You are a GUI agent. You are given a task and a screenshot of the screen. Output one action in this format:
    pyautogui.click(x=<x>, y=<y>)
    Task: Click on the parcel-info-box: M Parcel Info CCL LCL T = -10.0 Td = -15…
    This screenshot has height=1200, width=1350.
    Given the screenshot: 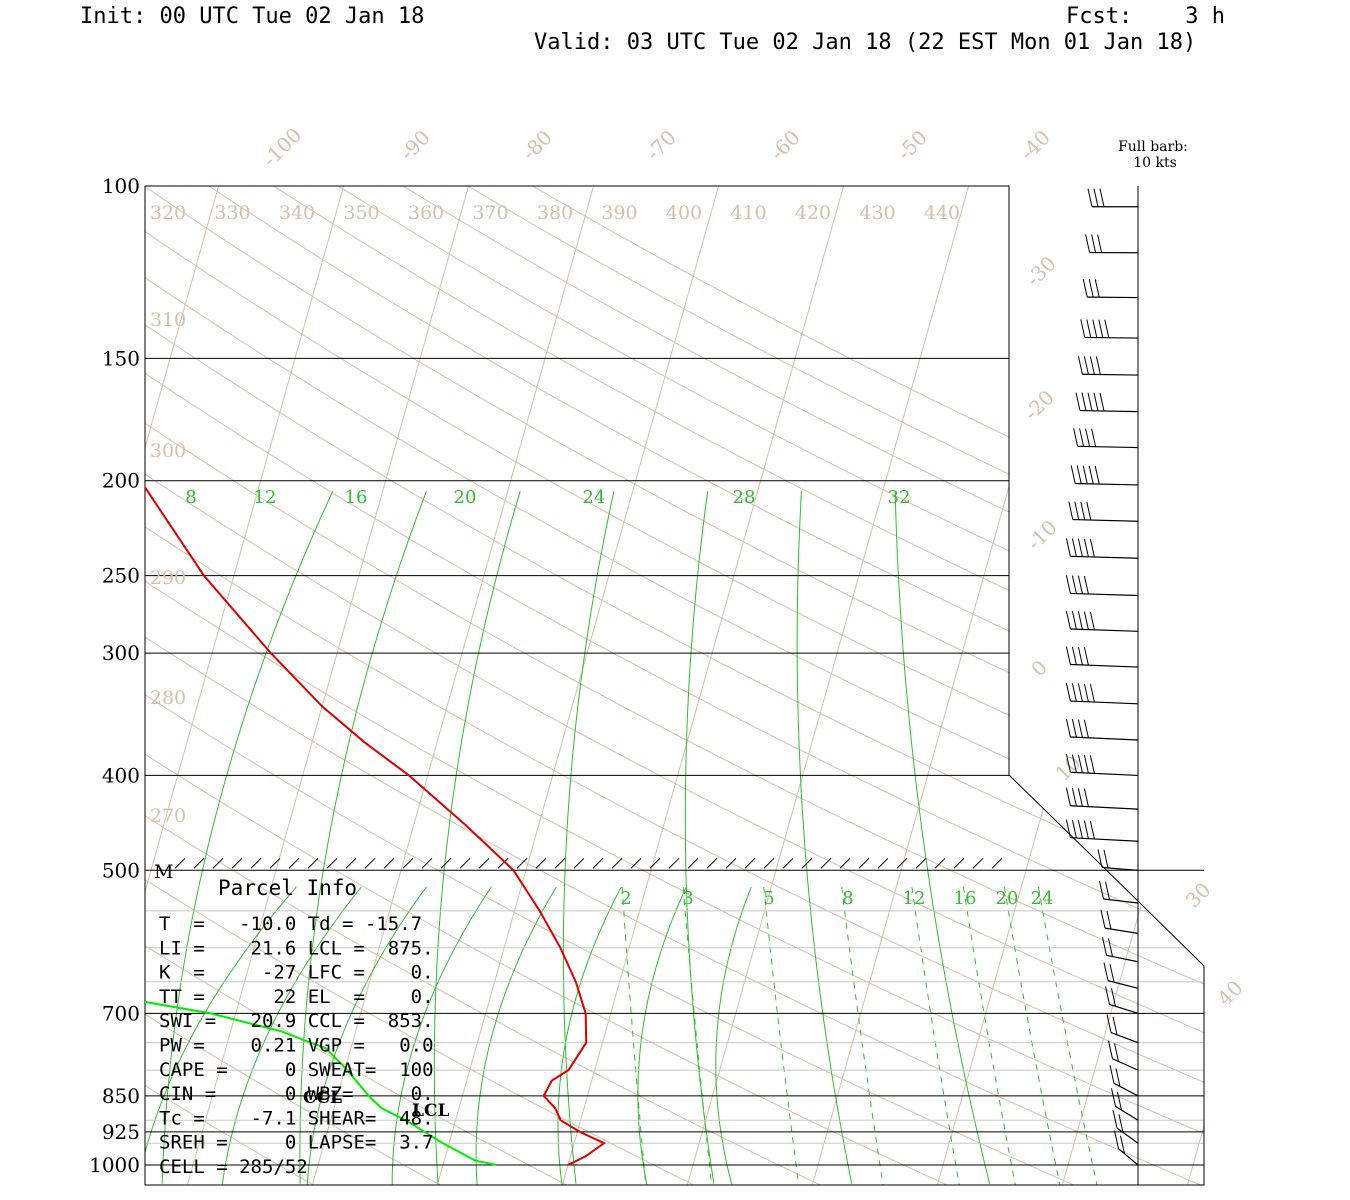 What is the action you would take?
    pyautogui.click(x=301, y=1019)
    